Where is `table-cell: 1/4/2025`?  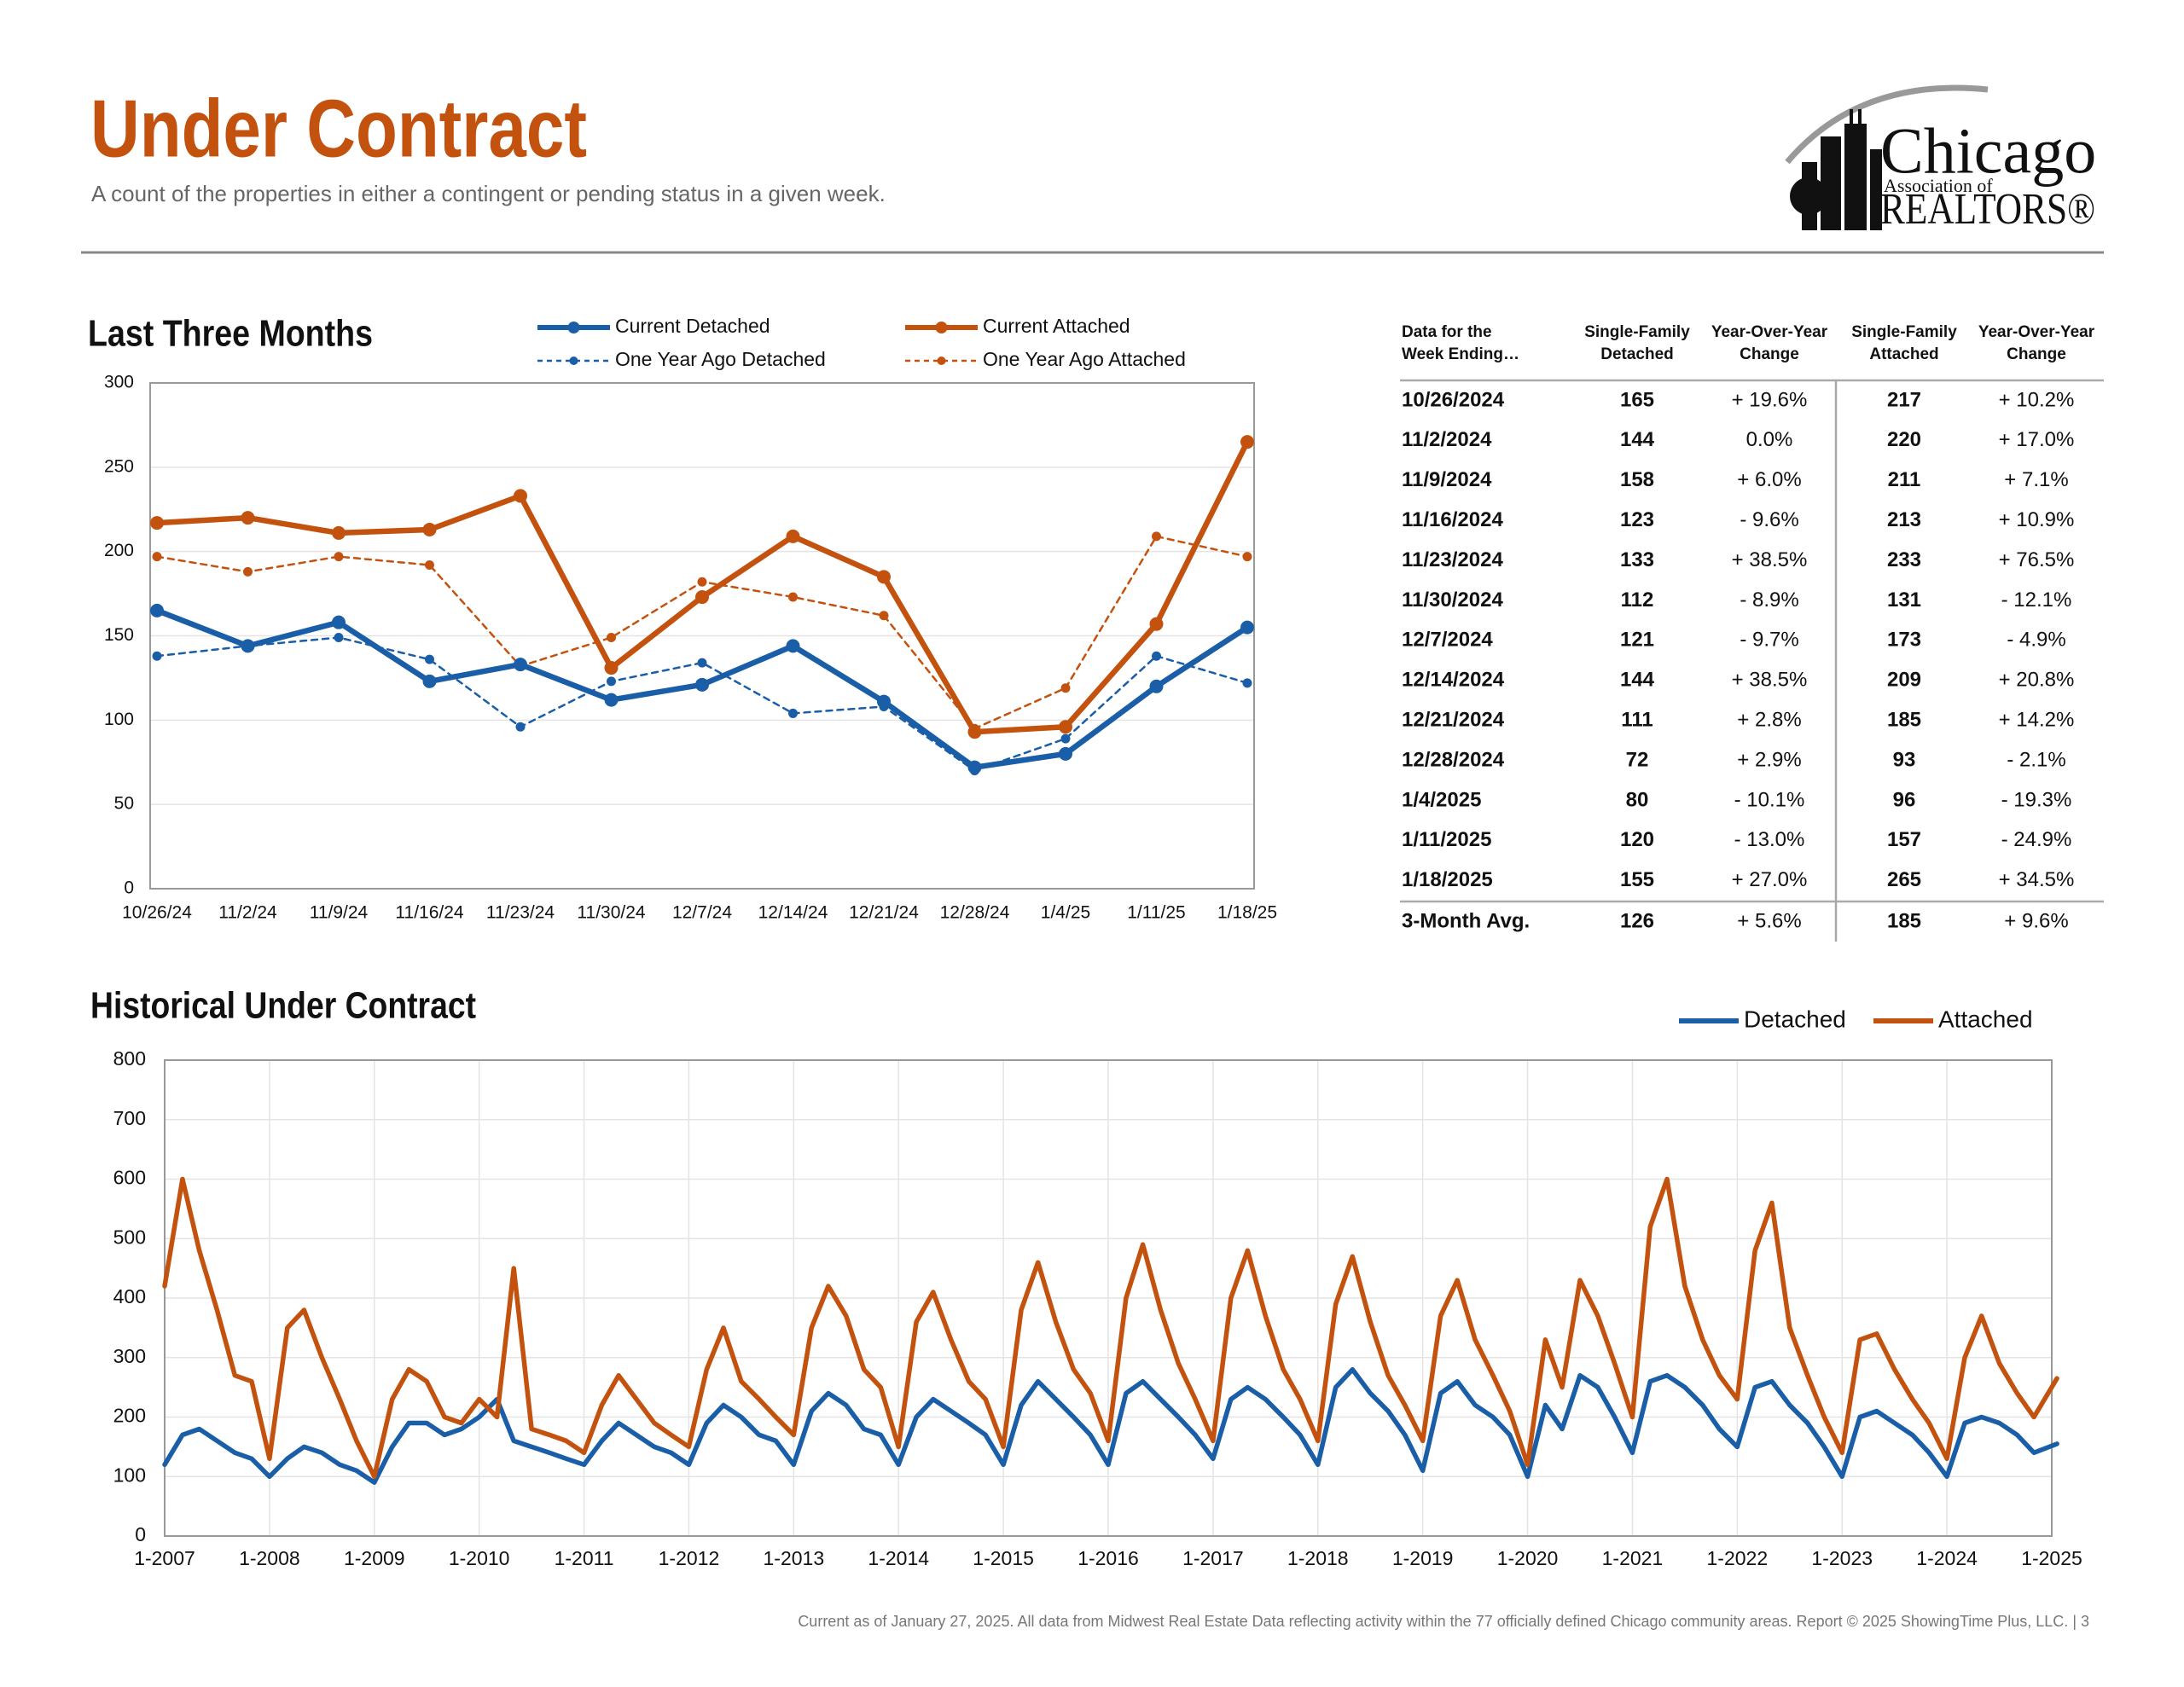 table-cell: 1/4/2025 is located at coordinates (1441, 800).